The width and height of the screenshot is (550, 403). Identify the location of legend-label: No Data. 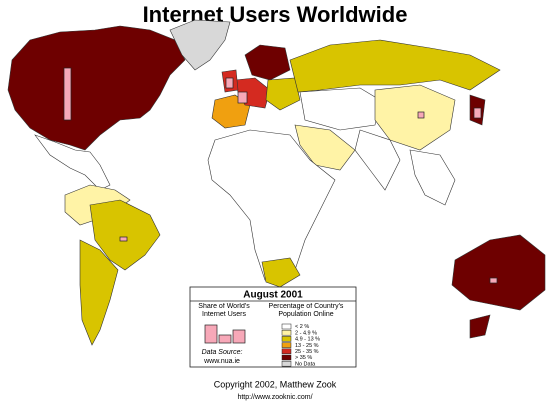
(305, 364).